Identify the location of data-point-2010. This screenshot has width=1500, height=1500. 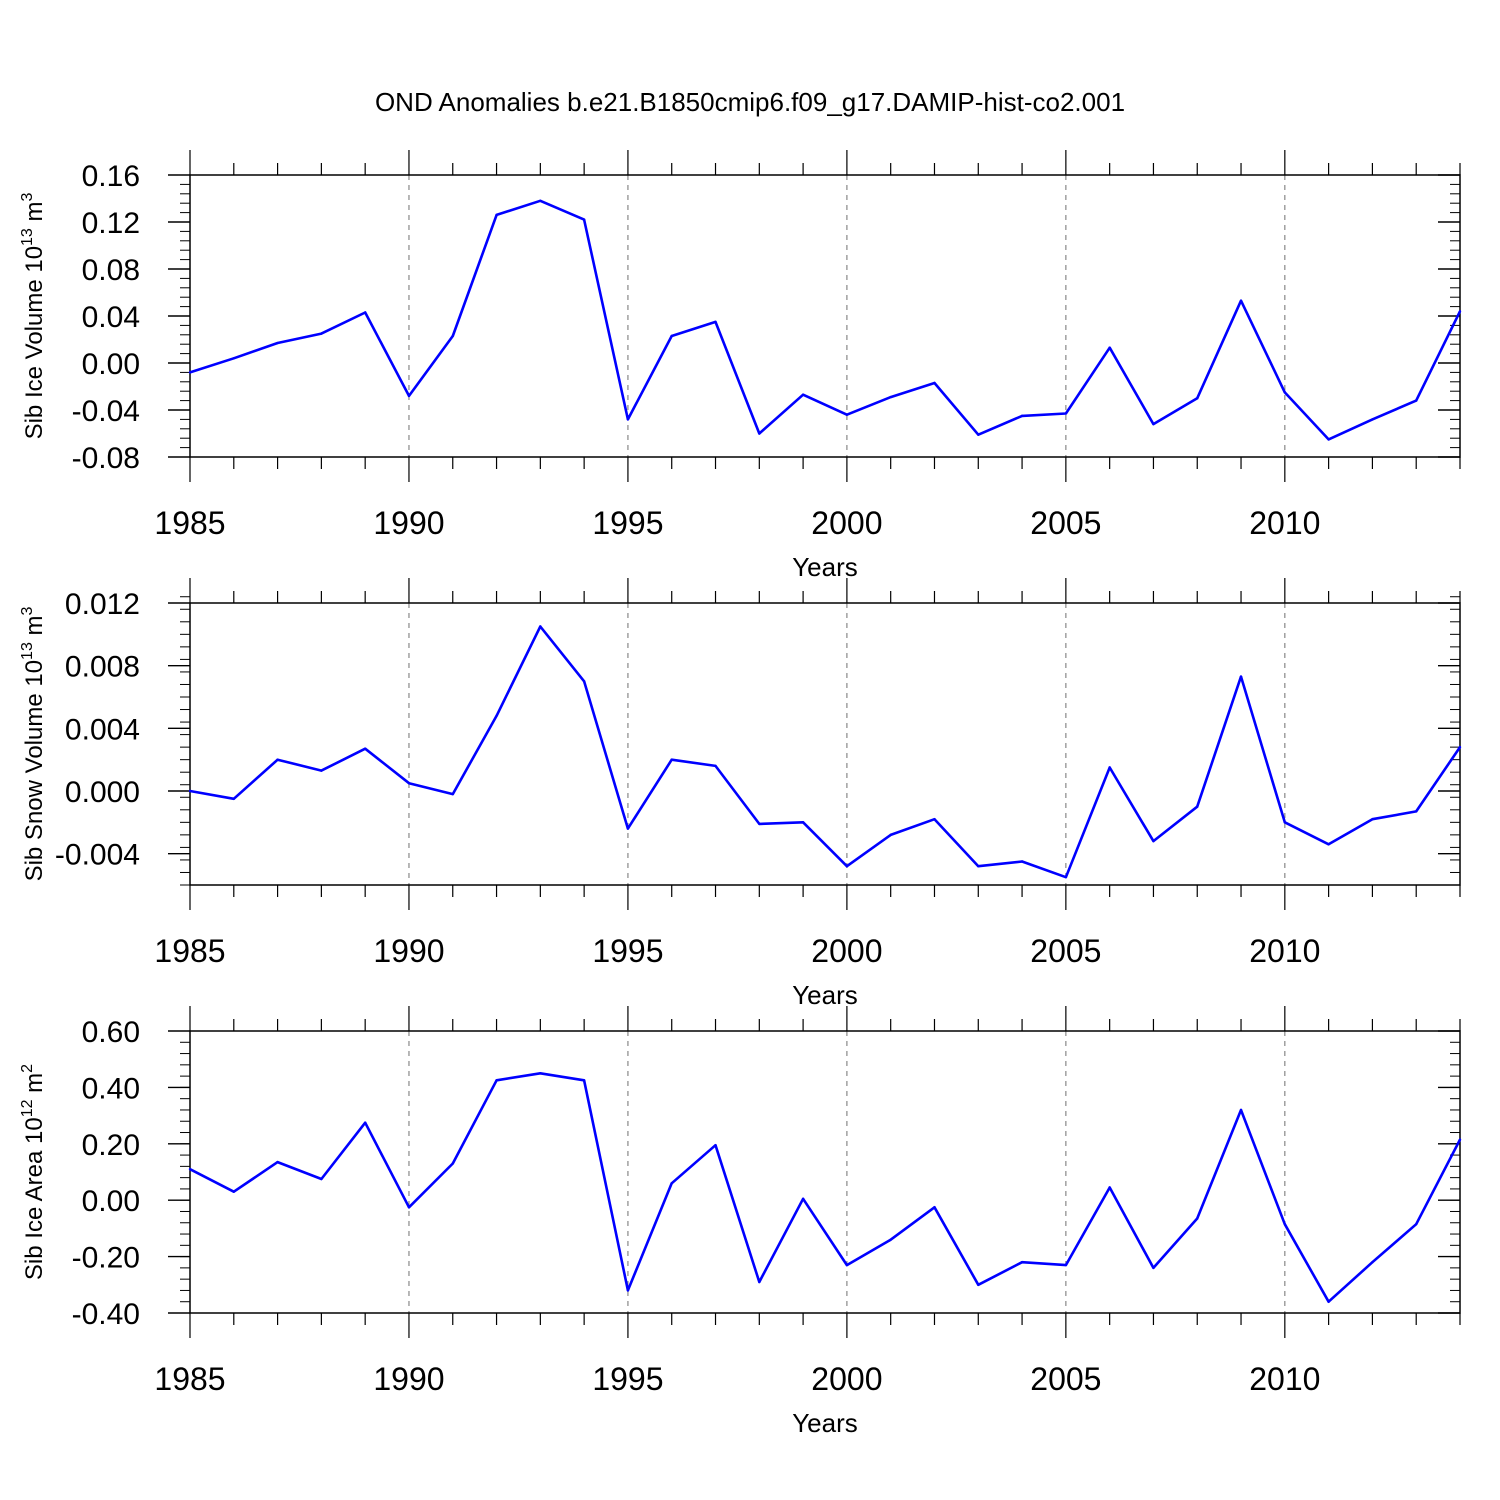
(1285, 822).